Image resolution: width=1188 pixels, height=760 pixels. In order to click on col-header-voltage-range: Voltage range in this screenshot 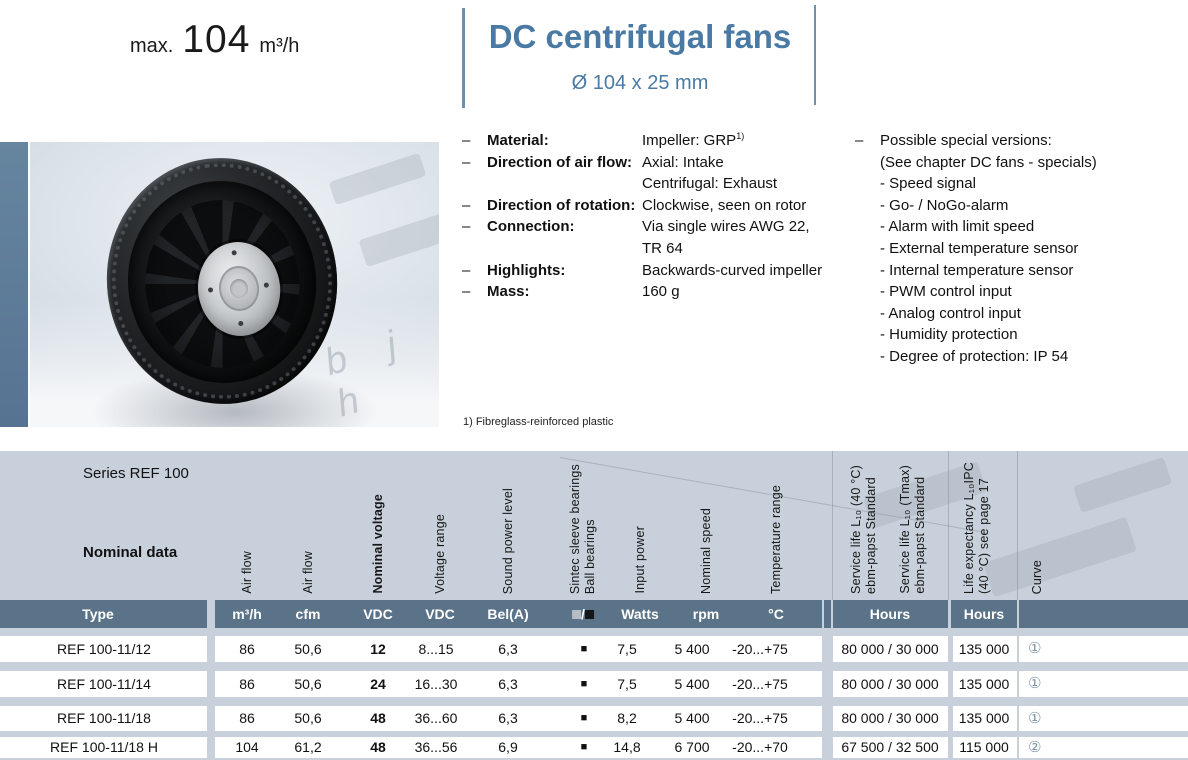, I will do `click(440, 554)`.